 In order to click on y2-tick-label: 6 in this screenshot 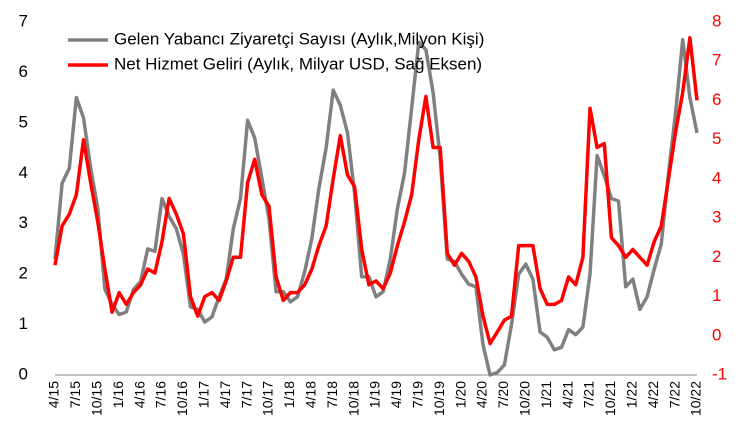, I will do `click(716, 99)`.